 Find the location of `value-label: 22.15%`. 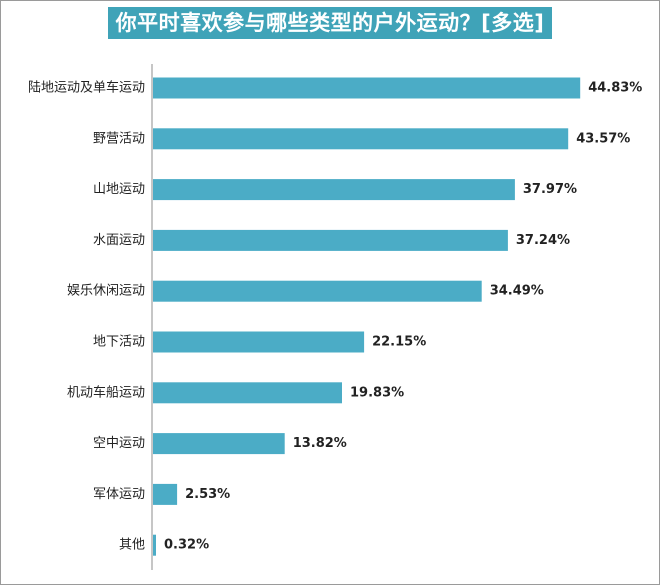

value-label: 22.15% is located at coordinates (399, 342).